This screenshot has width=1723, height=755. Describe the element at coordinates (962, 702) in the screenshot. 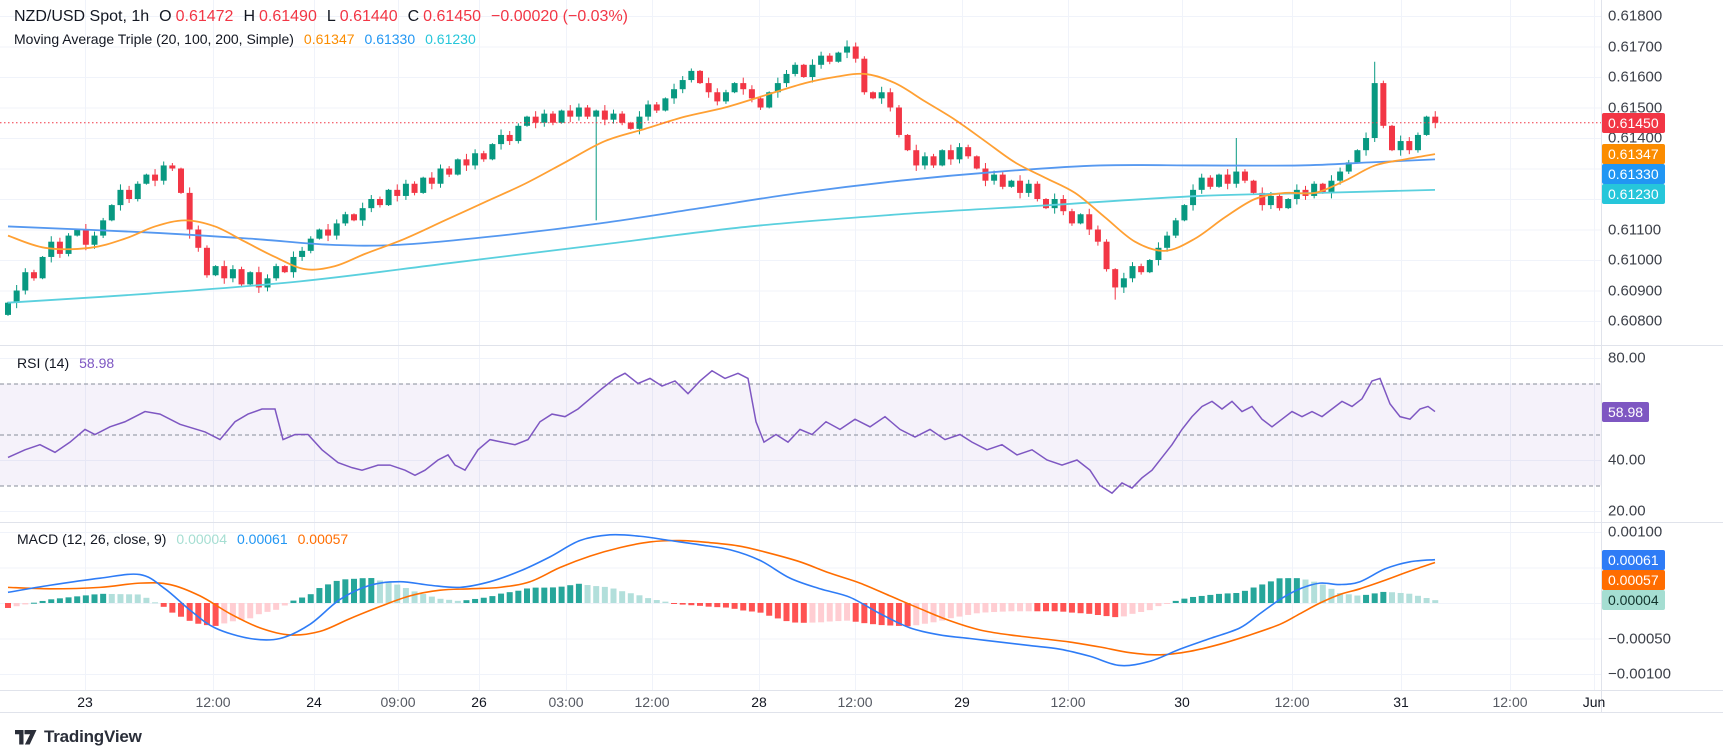

I see `time-axis-label-day: 29` at that location.